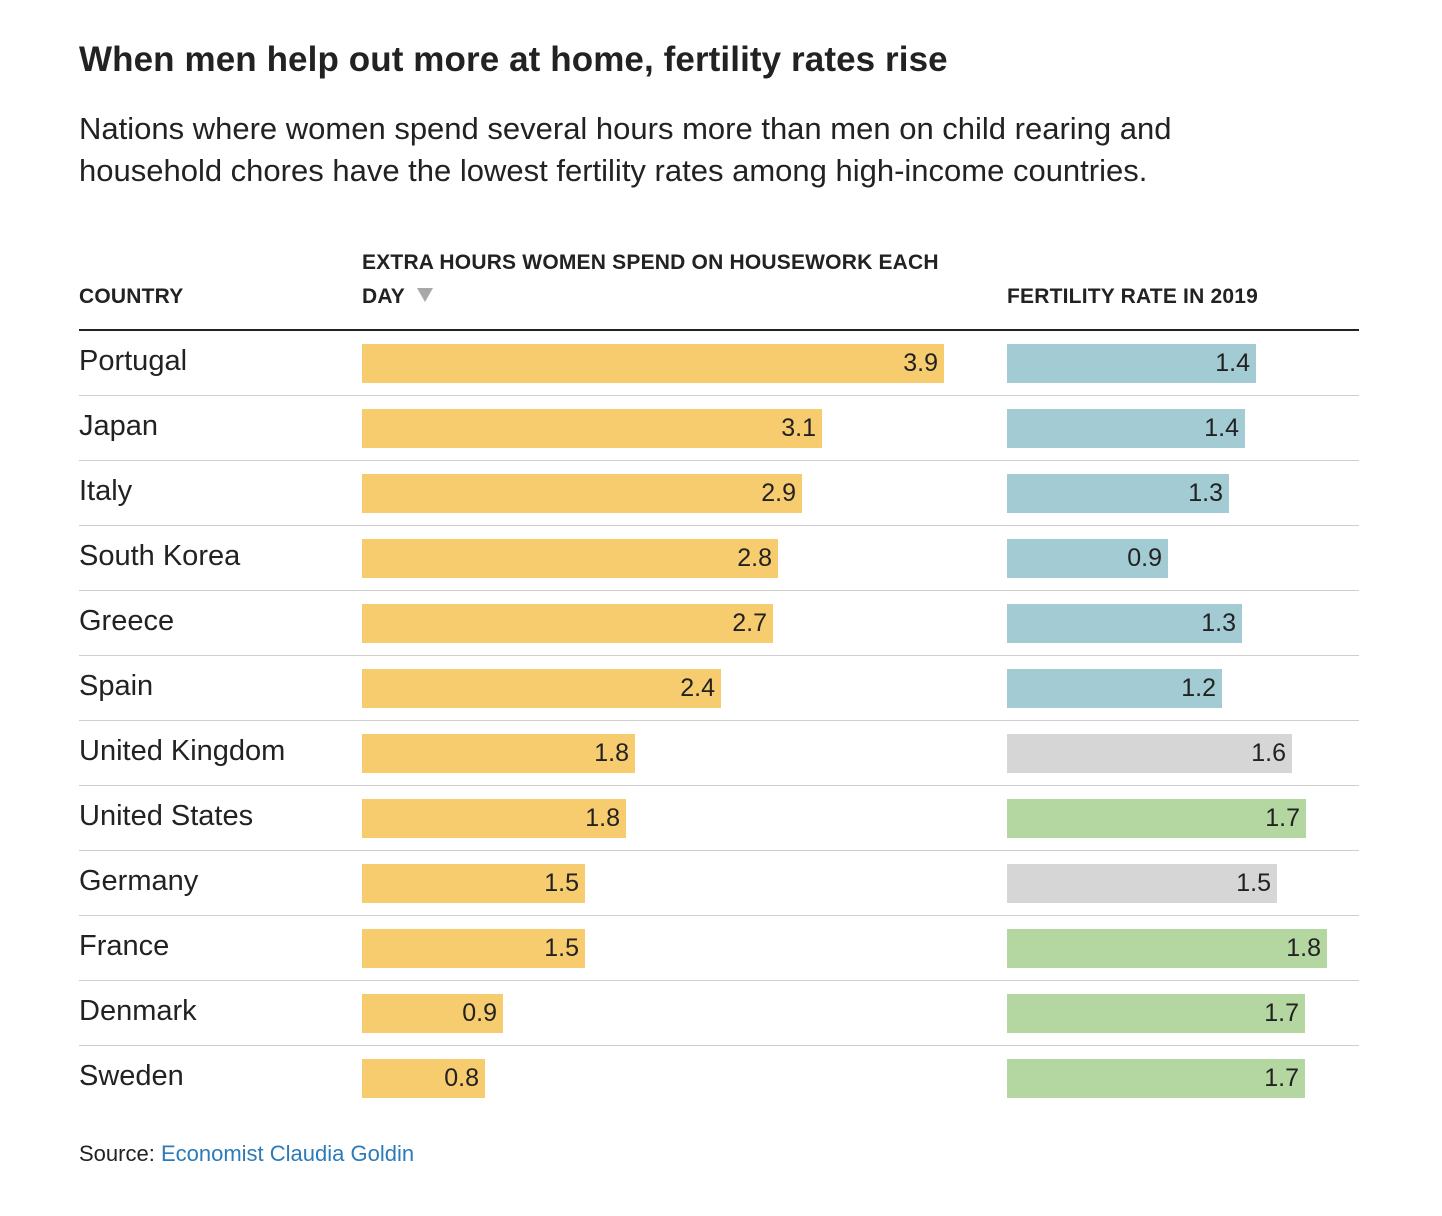 This screenshot has height=1216, width=1442. I want to click on table-row: United States 1.8 1.7, so click(719, 818).